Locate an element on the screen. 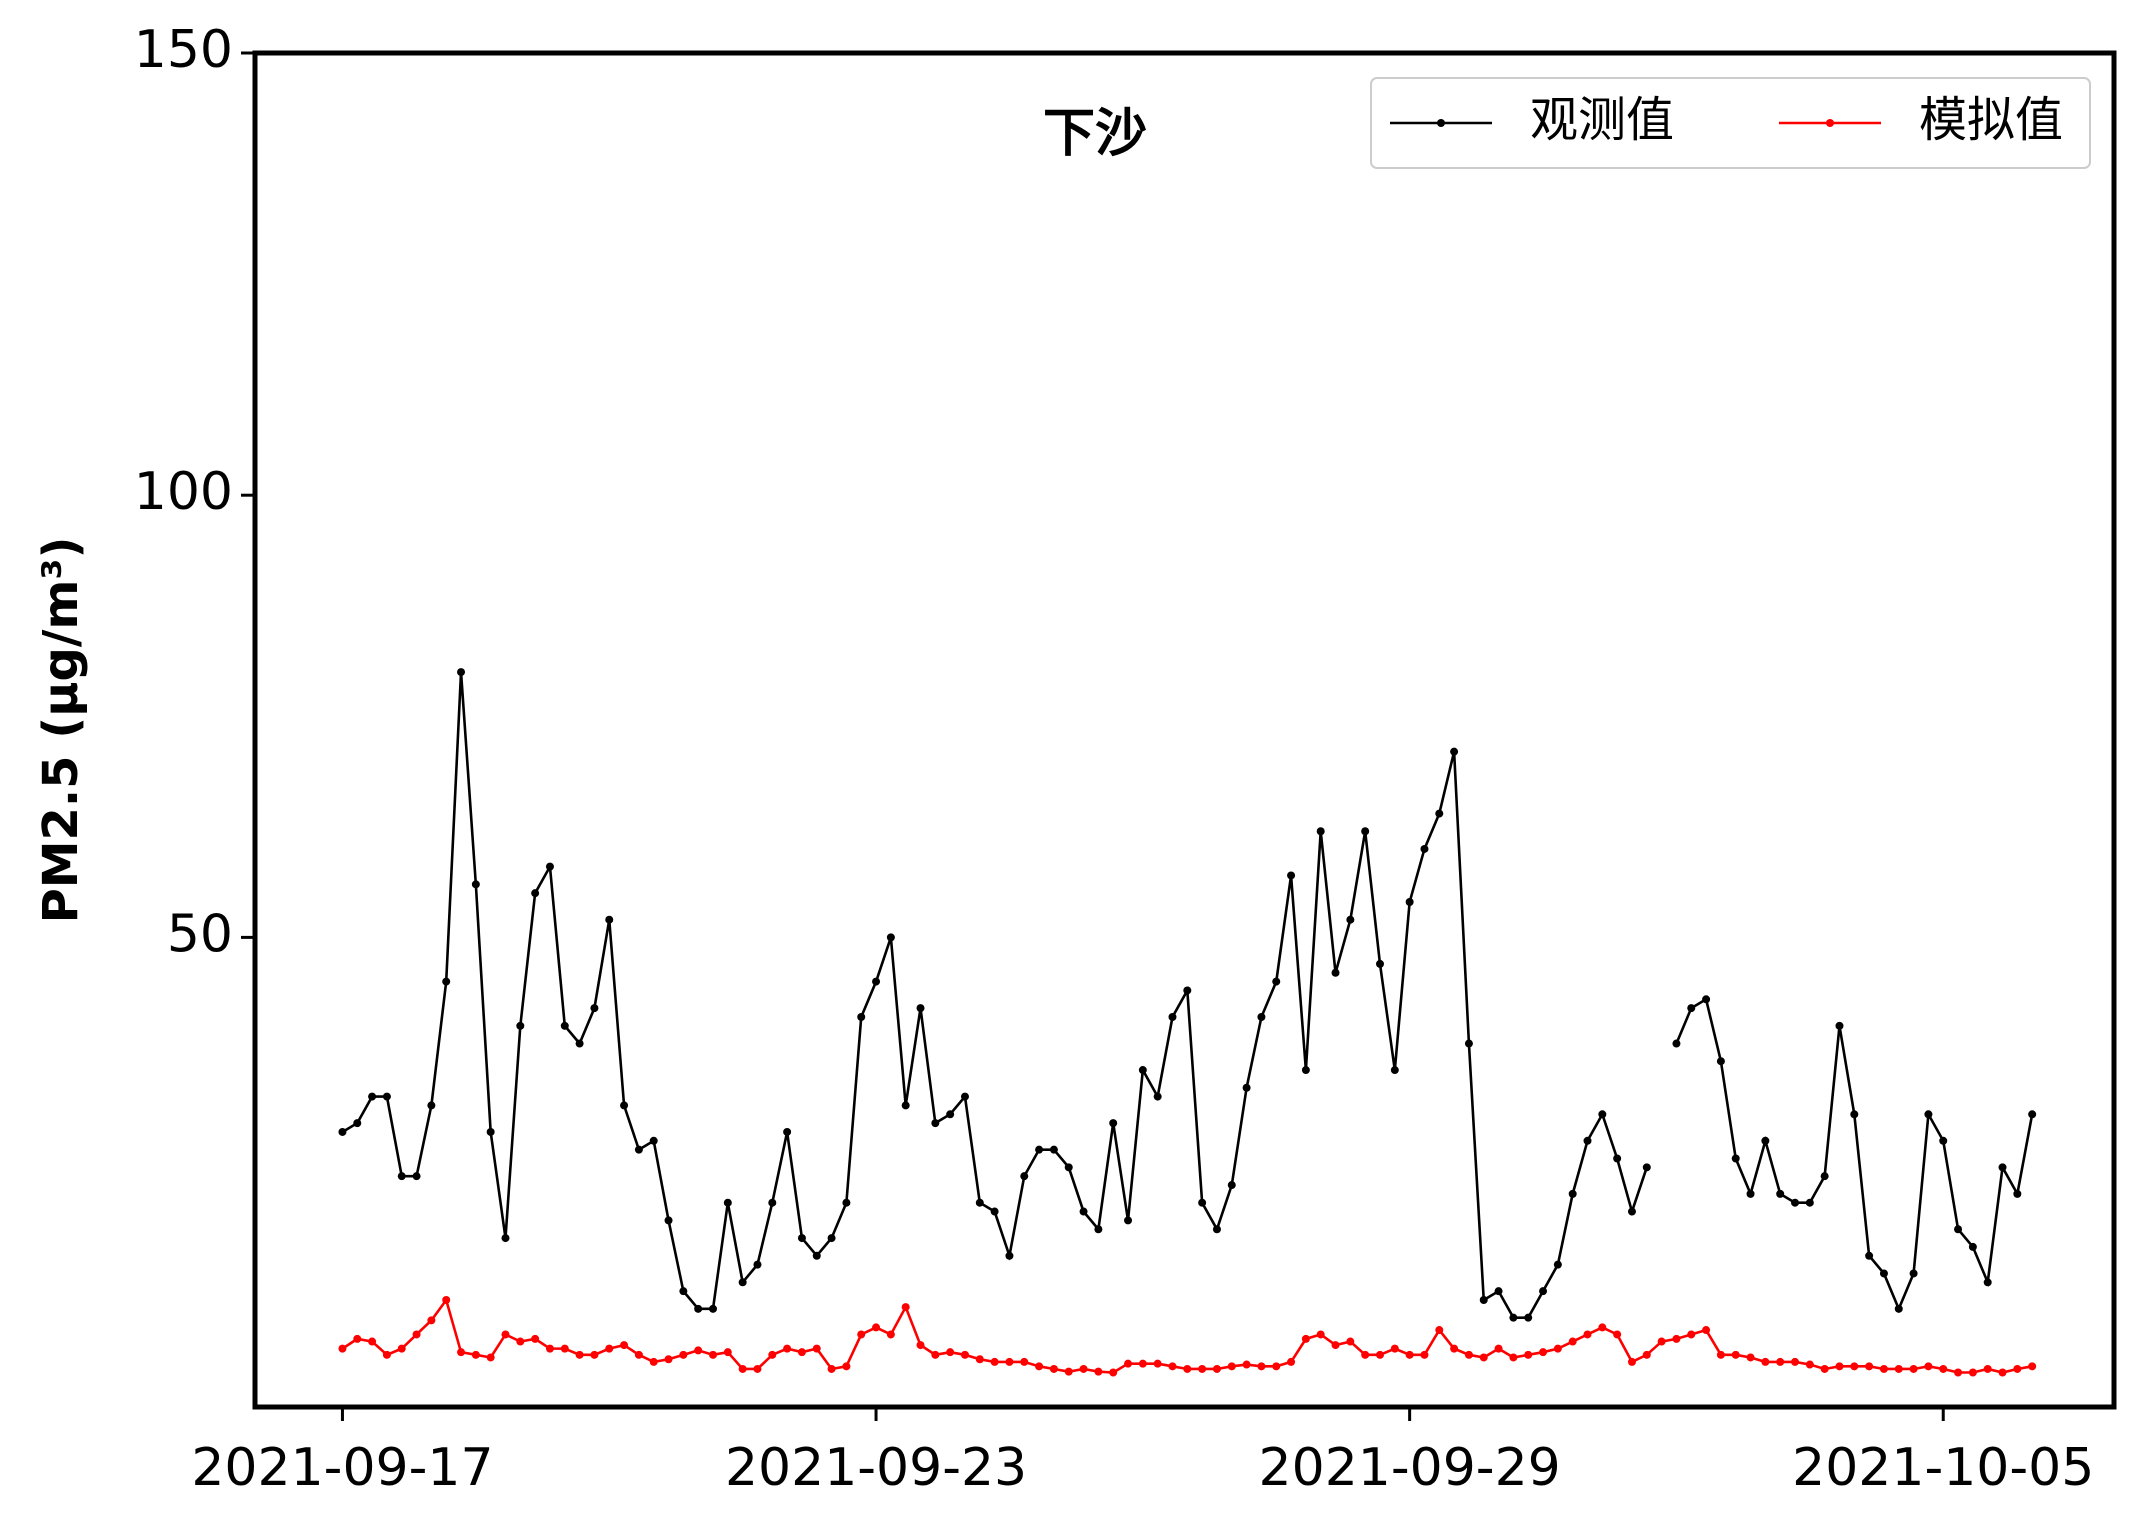  legend-marker is located at coordinates (1830, 123).